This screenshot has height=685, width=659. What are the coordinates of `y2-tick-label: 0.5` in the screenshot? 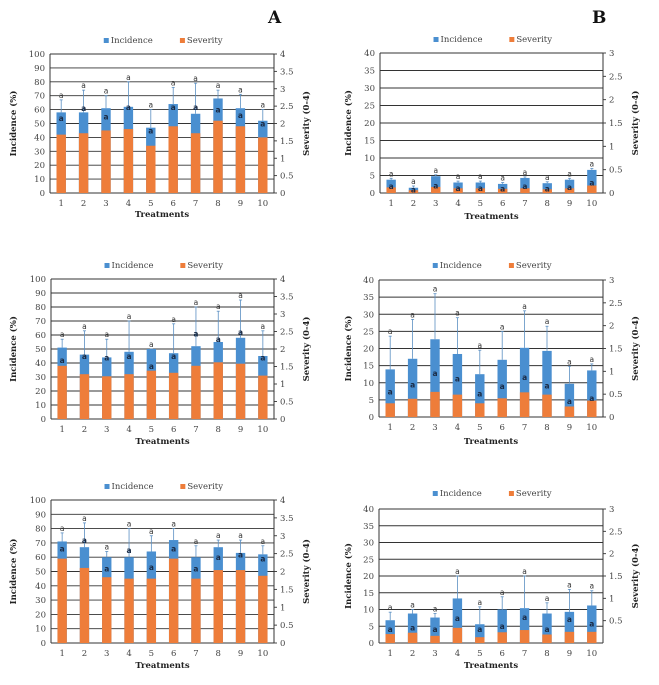 It's located at (616, 171).